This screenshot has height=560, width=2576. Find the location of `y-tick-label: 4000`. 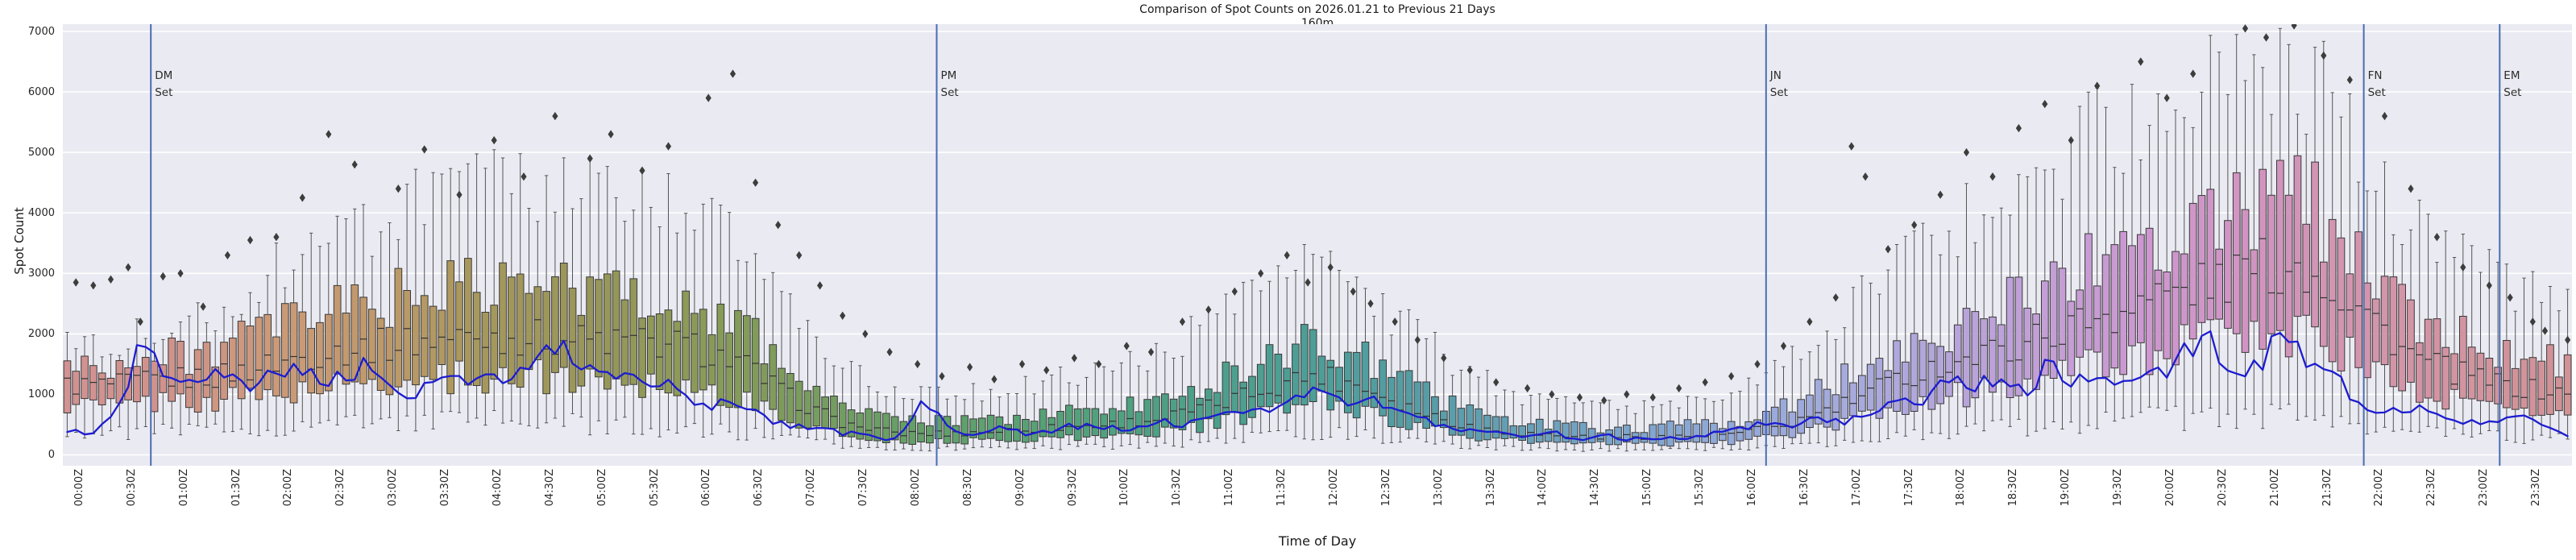

y-tick-label: 4000 is located at coordinates (41, 212).